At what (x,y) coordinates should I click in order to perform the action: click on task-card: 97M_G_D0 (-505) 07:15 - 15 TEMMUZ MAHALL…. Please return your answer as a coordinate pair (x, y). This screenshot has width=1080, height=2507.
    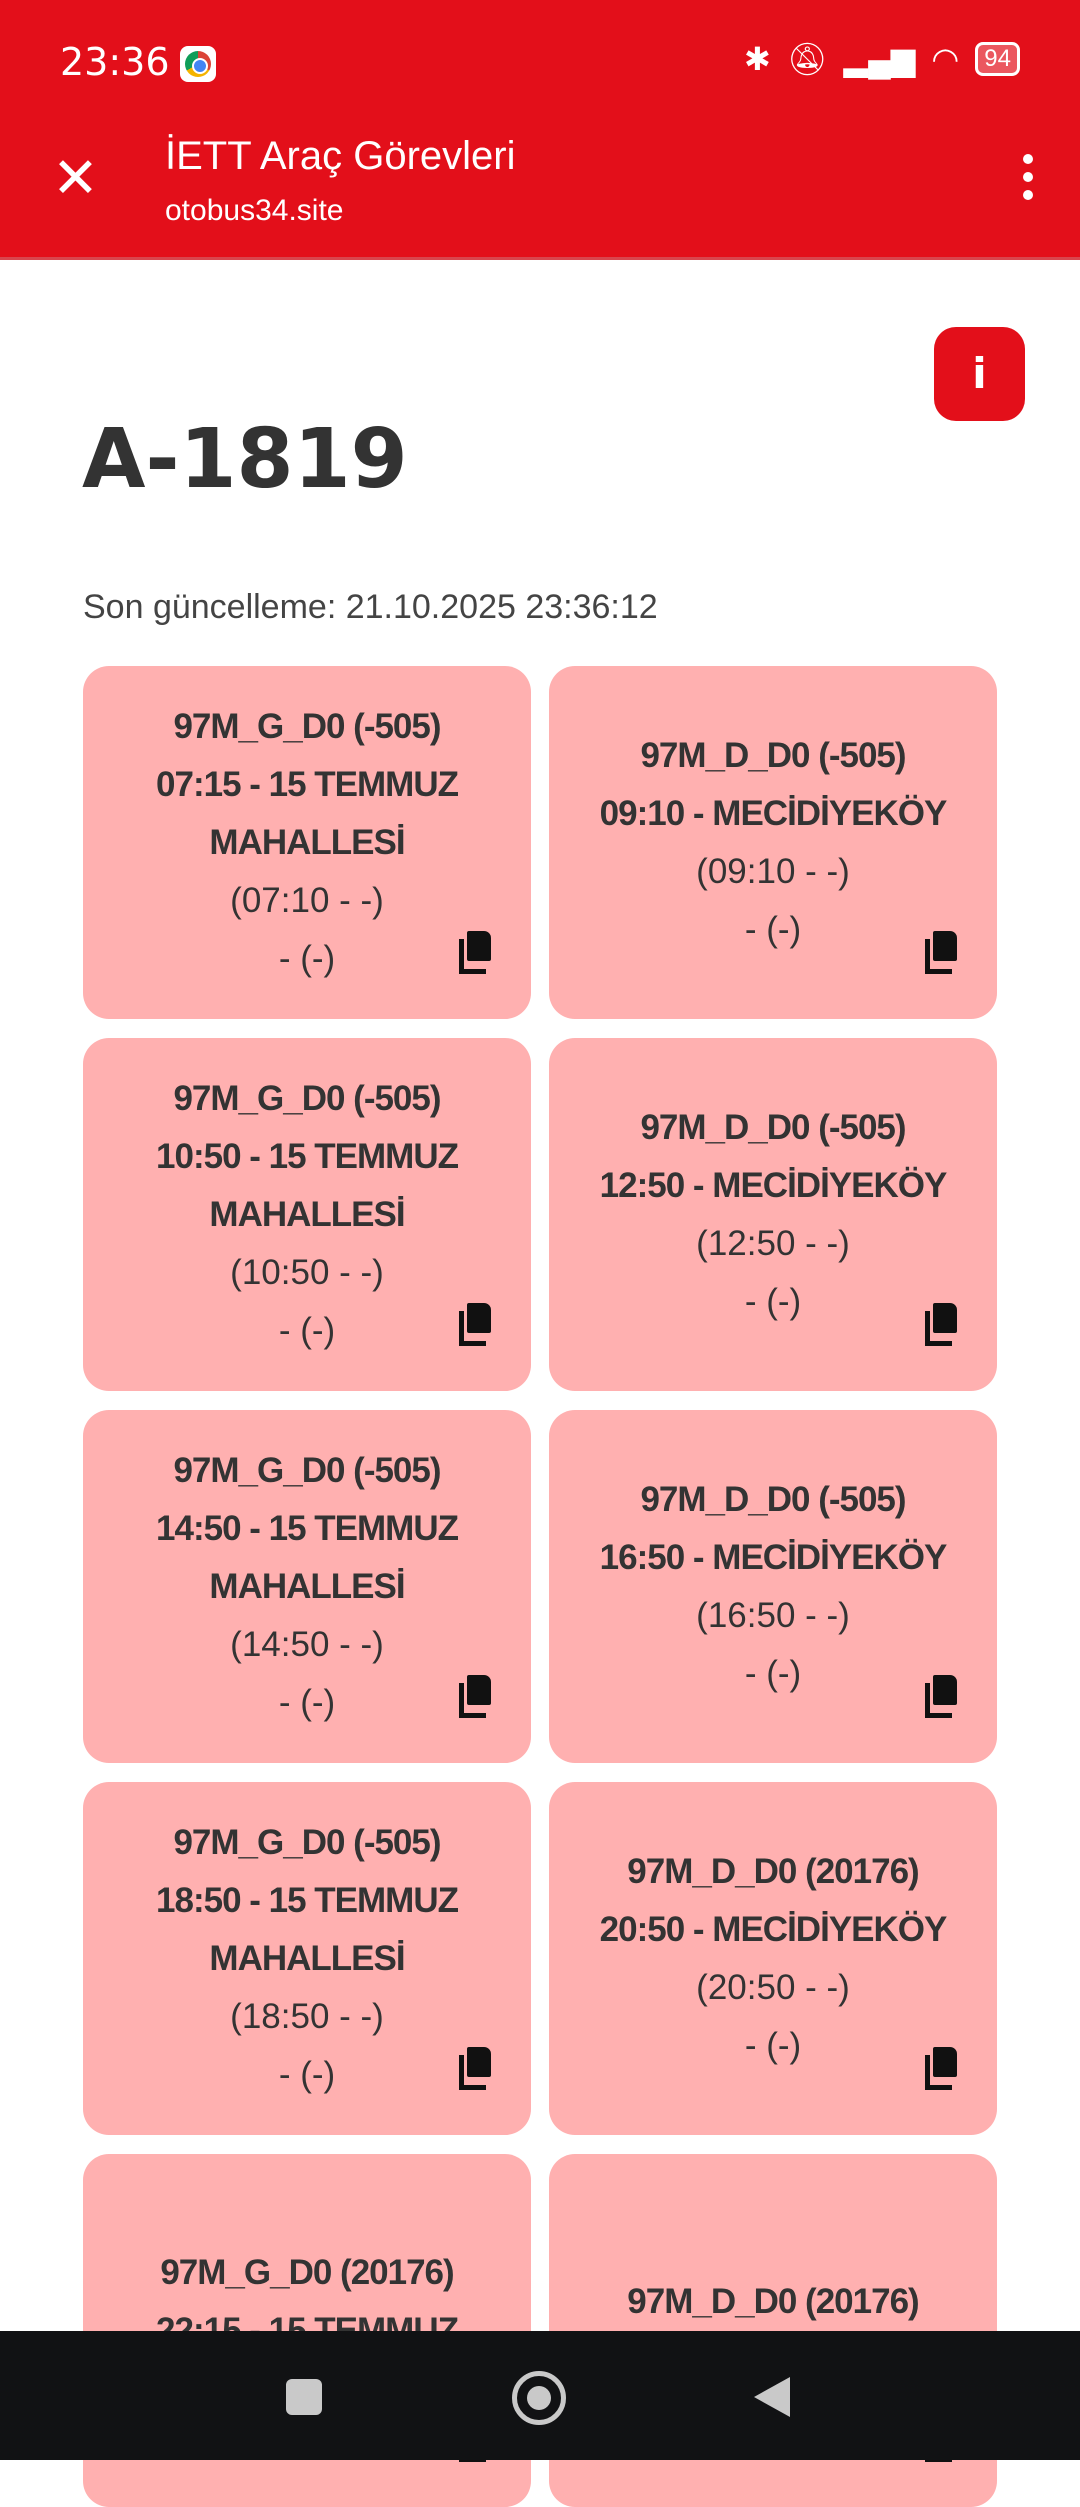
    Looking at the image, I should click on (307, 842).